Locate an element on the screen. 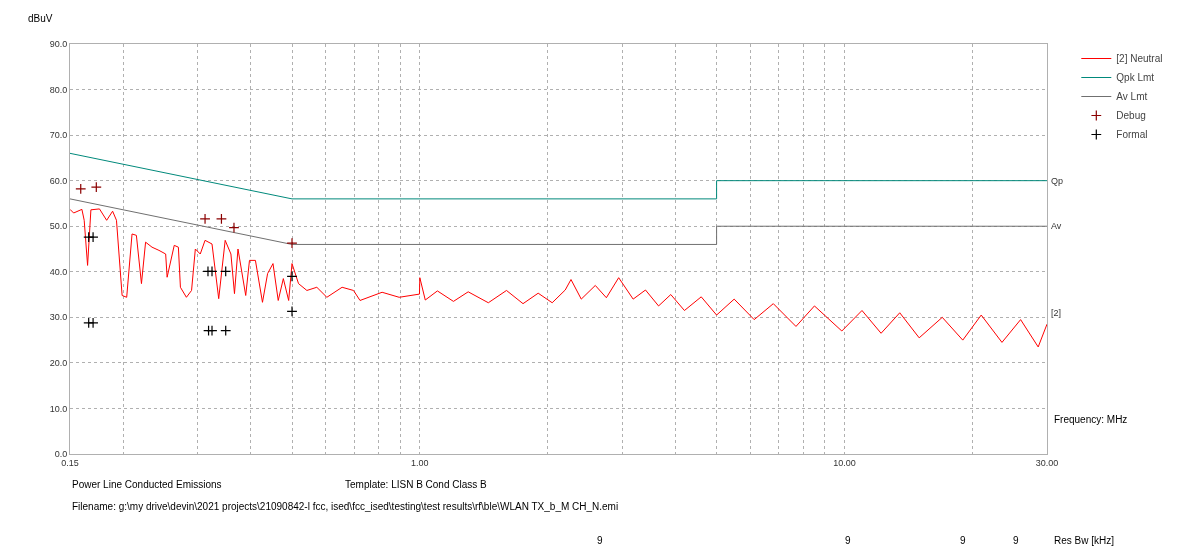 This screenshot has height=558, width=1190. legend-label: Debug is located at coordinates (1131, 116).